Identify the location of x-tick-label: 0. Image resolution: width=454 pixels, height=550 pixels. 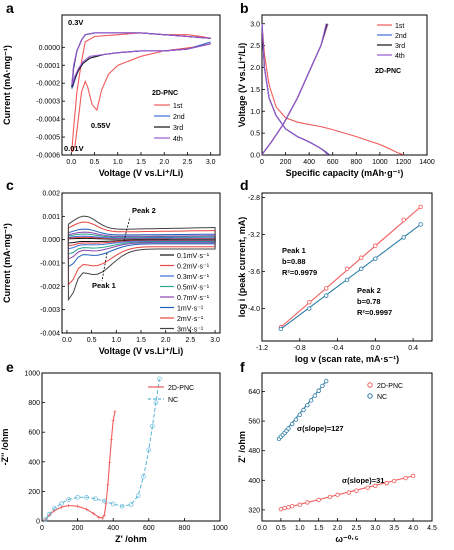
(42, 528).